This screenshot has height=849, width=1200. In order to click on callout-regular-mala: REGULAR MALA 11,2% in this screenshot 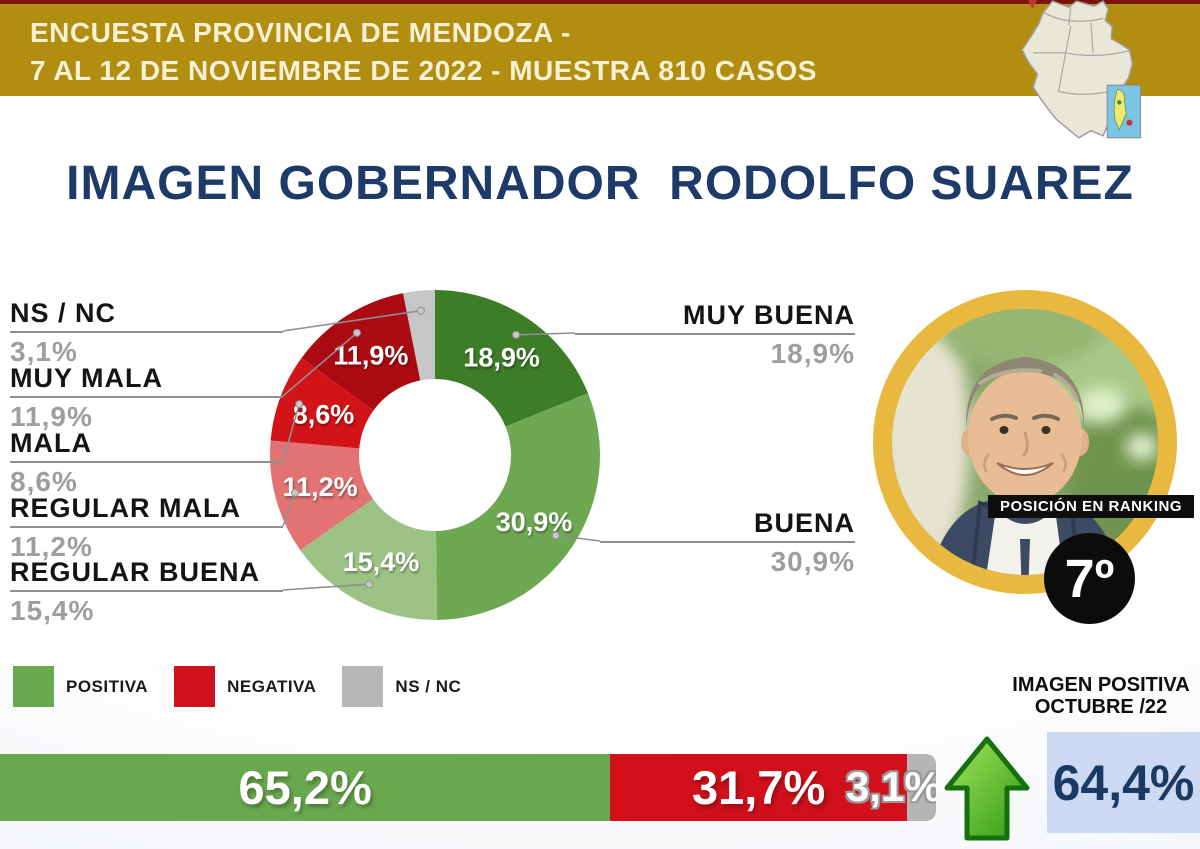, I will do `click(146, 528)`.